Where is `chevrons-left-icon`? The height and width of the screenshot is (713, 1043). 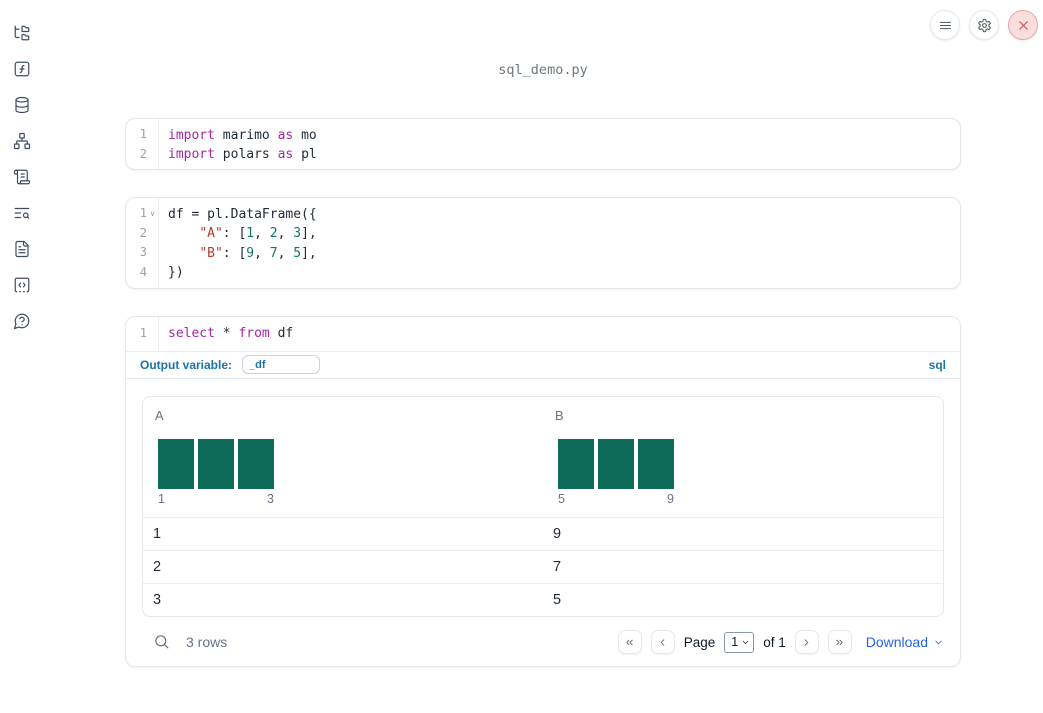 chevrons-left-icon is located at coordinates (629, 642).